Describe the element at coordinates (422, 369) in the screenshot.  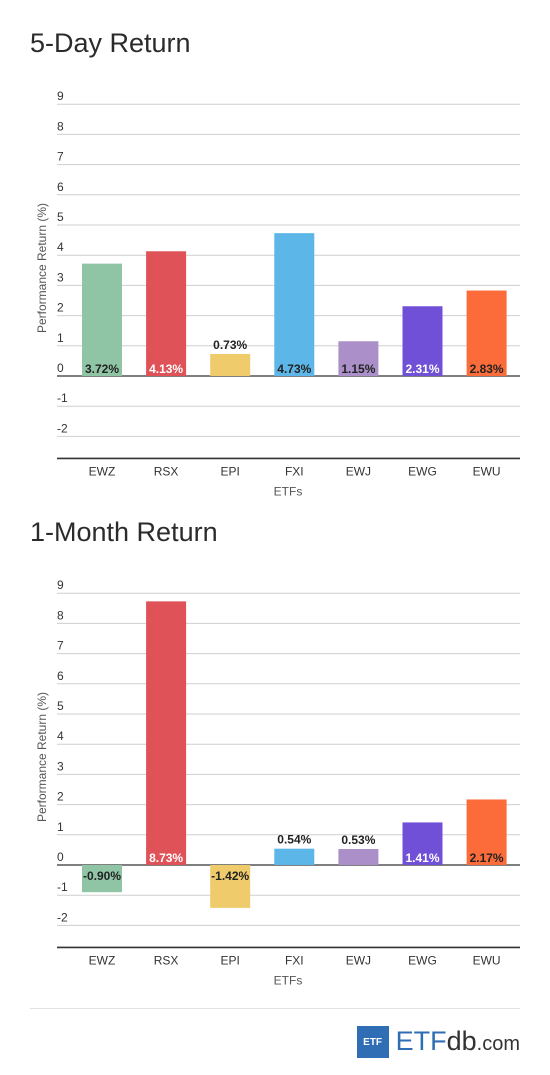
I see `data-label: 2.31%` at that location.